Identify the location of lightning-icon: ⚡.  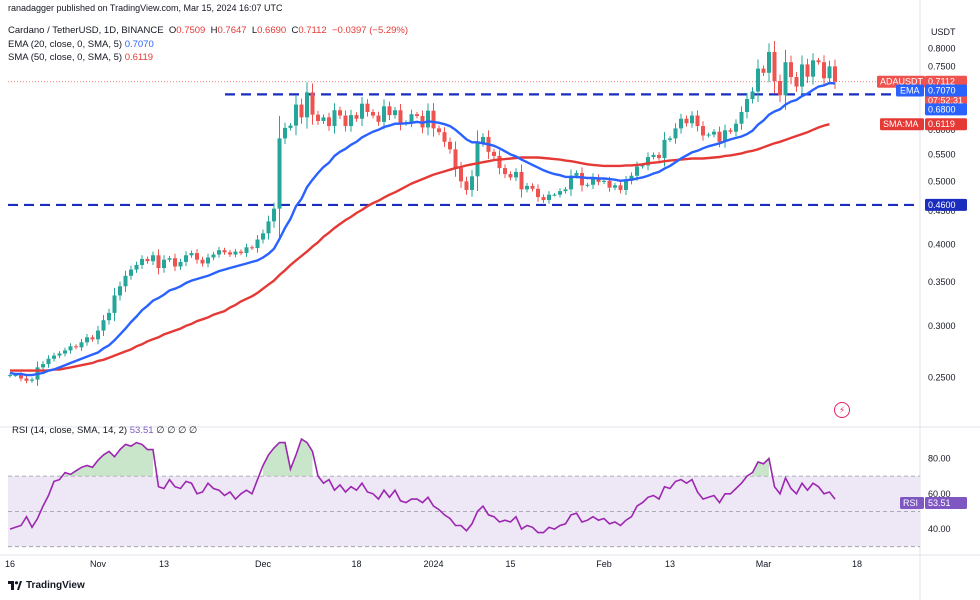
(842, 410).